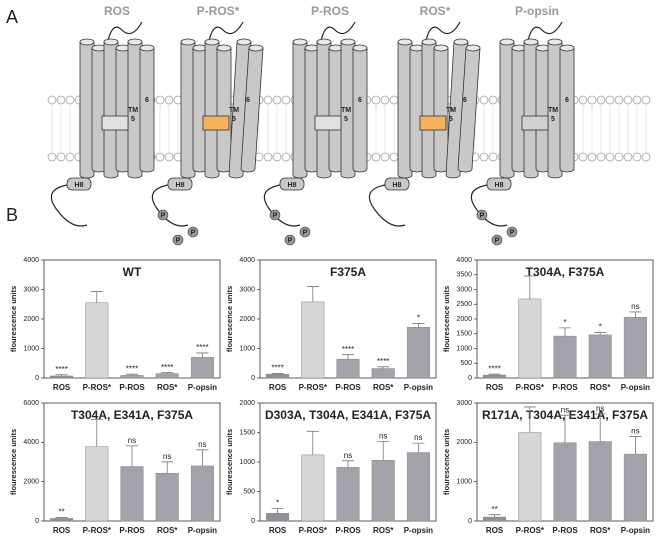 The image size is (660, 543). Describe the element at coordinates (79, 185) in the screenshot. I see `h8-label: H8` at that location.